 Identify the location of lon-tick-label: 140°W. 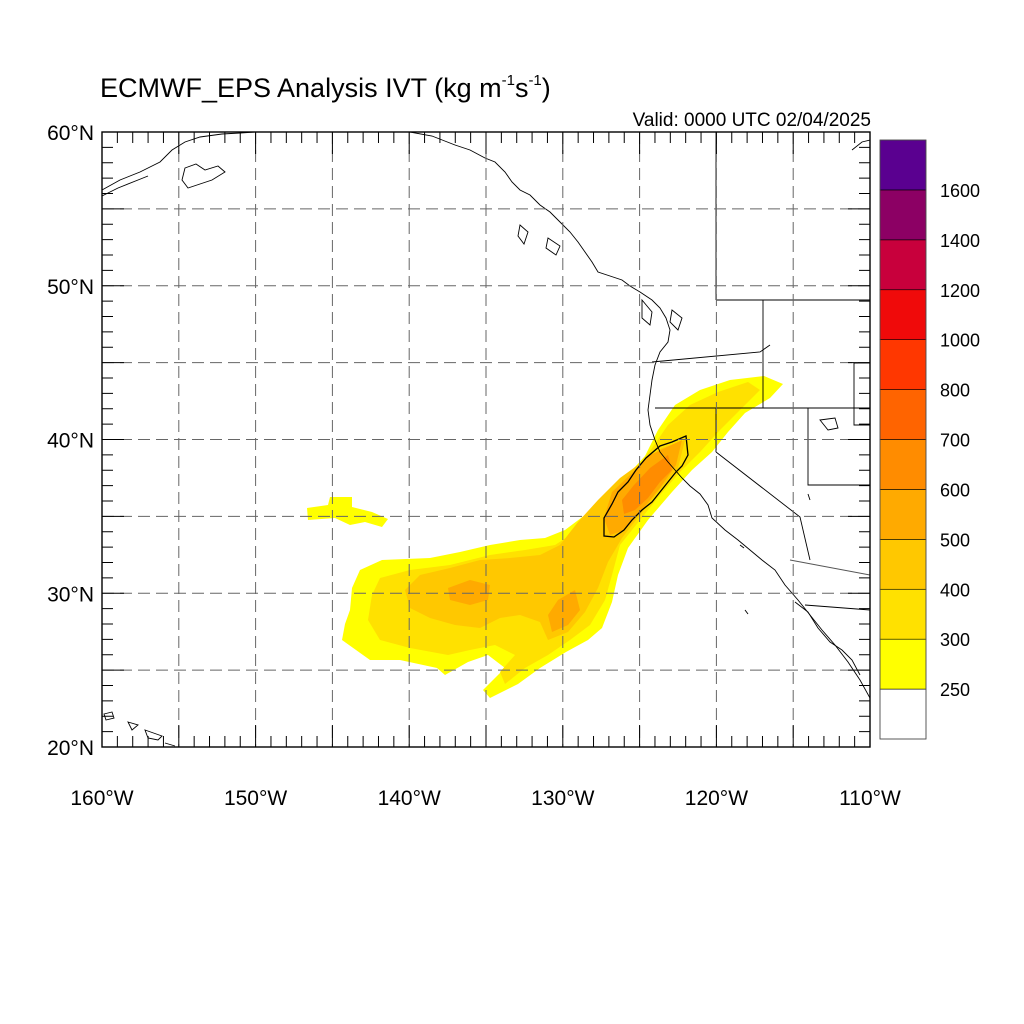
(409, 798).